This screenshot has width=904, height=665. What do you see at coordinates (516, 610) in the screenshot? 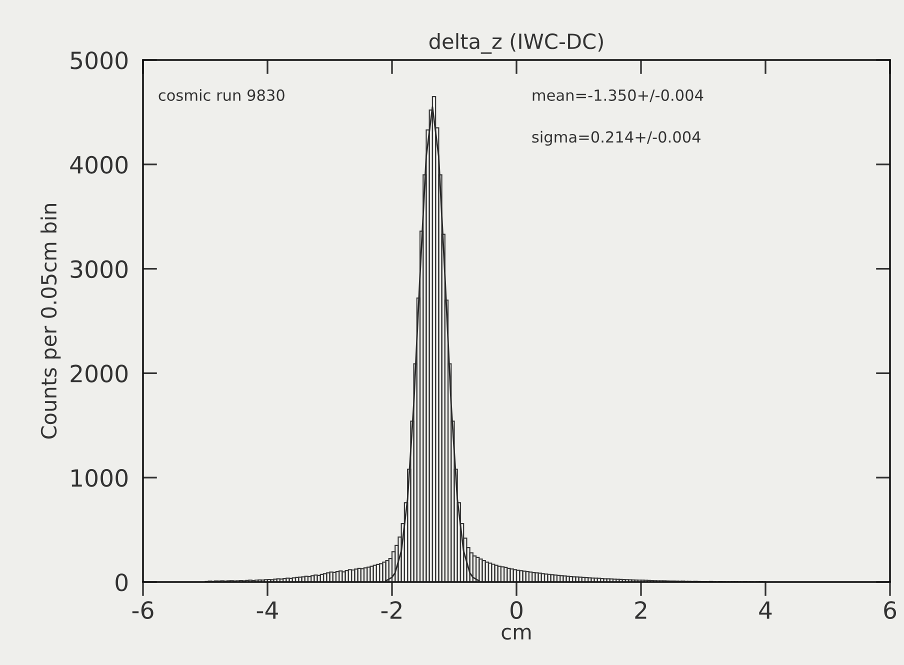
I see `x-tick-label: 0` at bounding box center [516, 610].